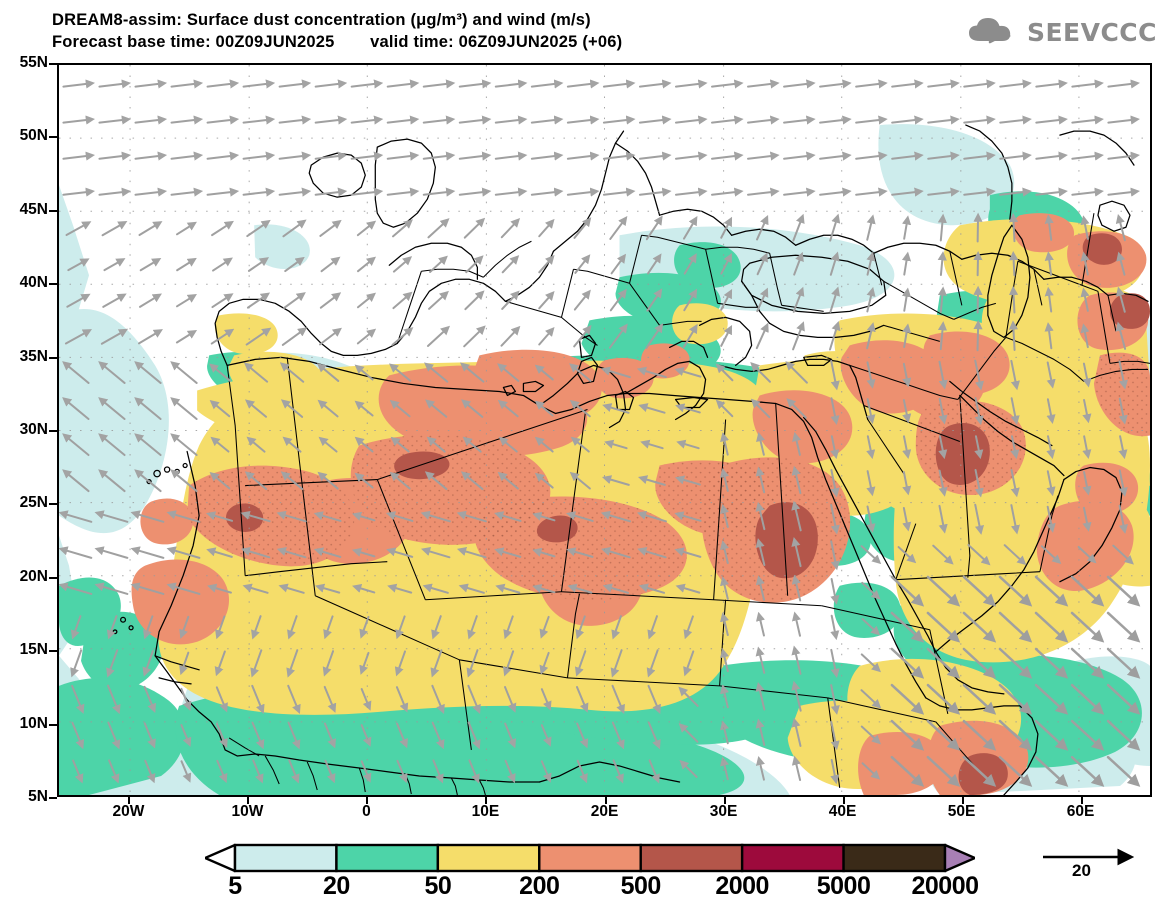 Image resolution: width=1165 pixels, height=907 pixels. Describe the element at coordinates (33, 723) in the screenshot. I see `y-axis-label: 10N` at that location.